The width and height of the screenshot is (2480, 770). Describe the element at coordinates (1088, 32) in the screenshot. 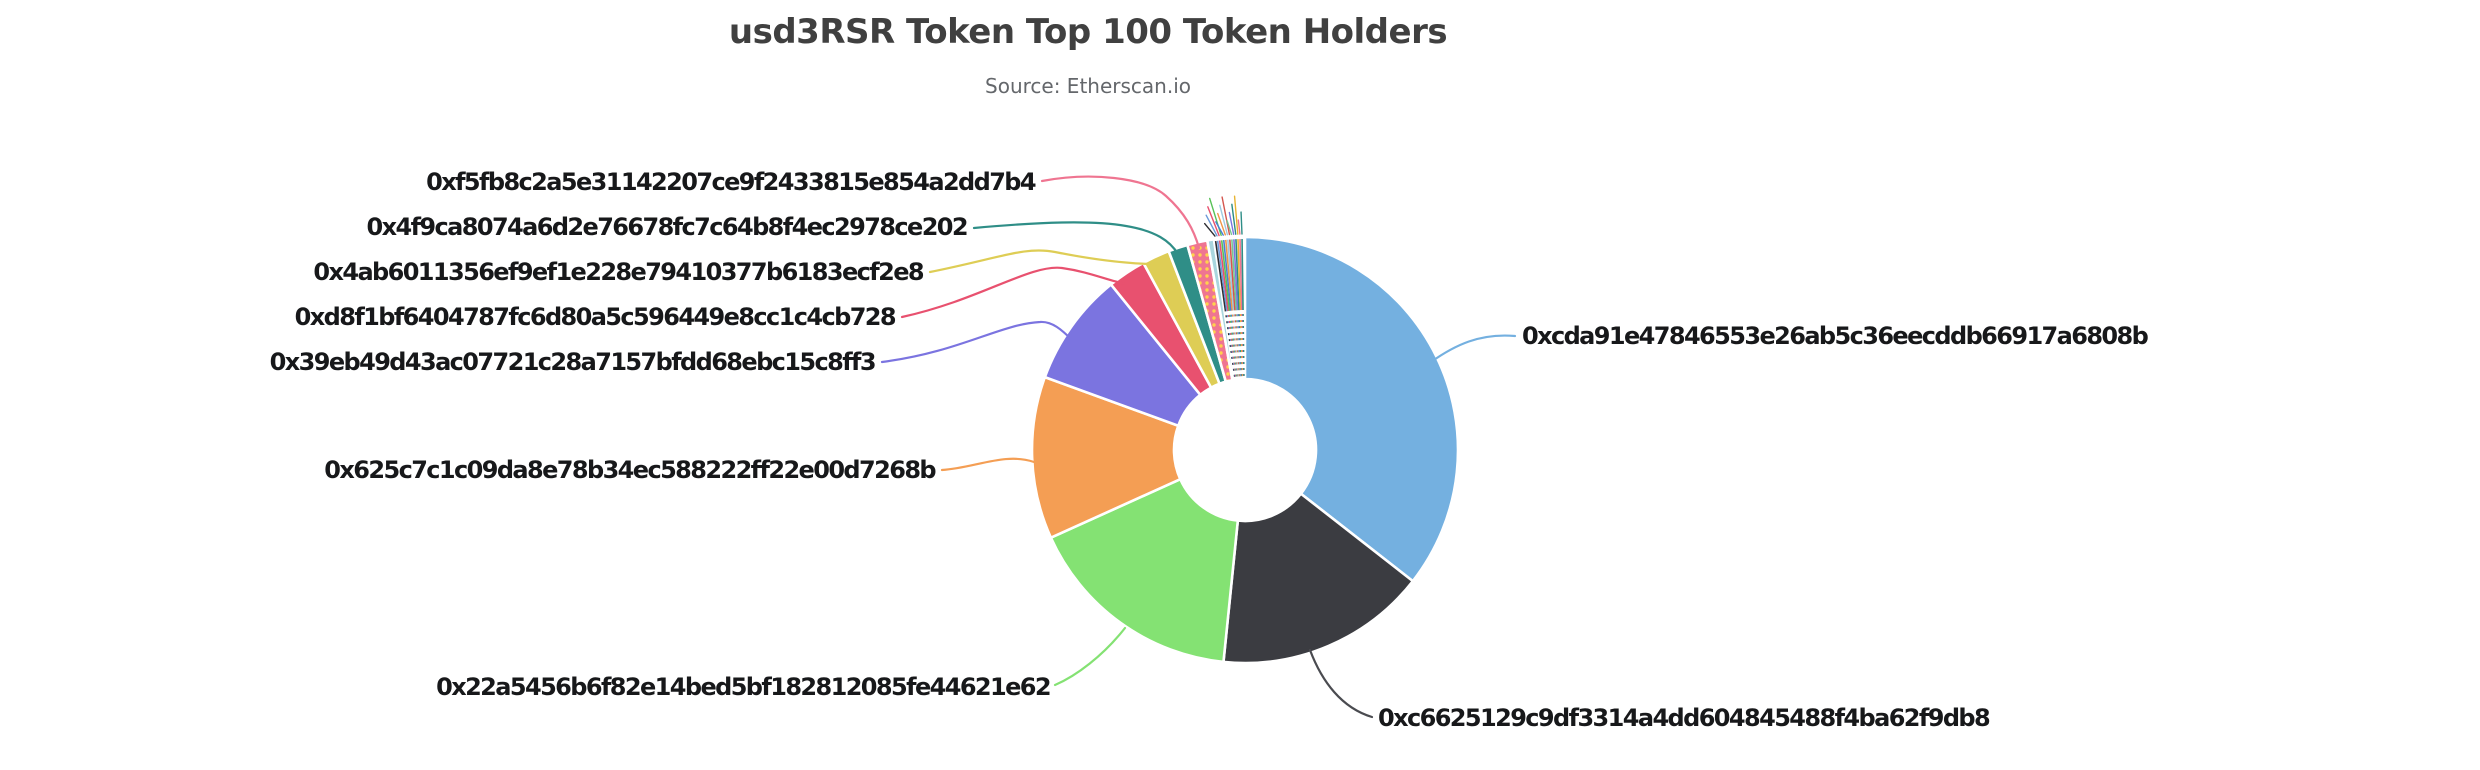

I see `chart-title: usd3RSR Token Top 100 Token Holders` at that location.